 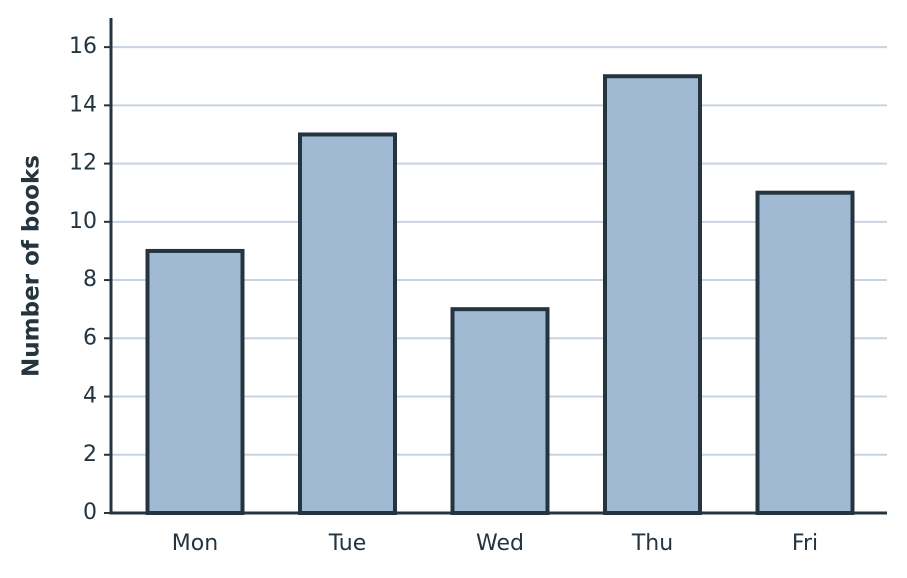 What do you see at coordinates (83, 104) in the screenshot?
I see `y-tick-label: 14` at bounding box center [83, 104].